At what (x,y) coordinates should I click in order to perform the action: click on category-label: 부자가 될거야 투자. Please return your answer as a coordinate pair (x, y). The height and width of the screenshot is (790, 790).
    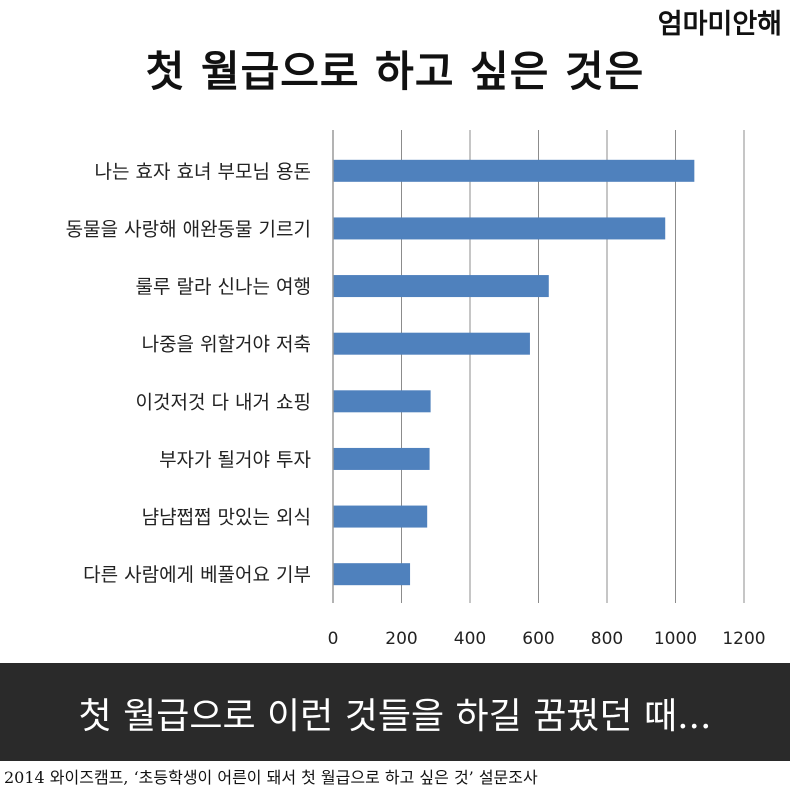
    Looking at the image, I should click on (235, 460).